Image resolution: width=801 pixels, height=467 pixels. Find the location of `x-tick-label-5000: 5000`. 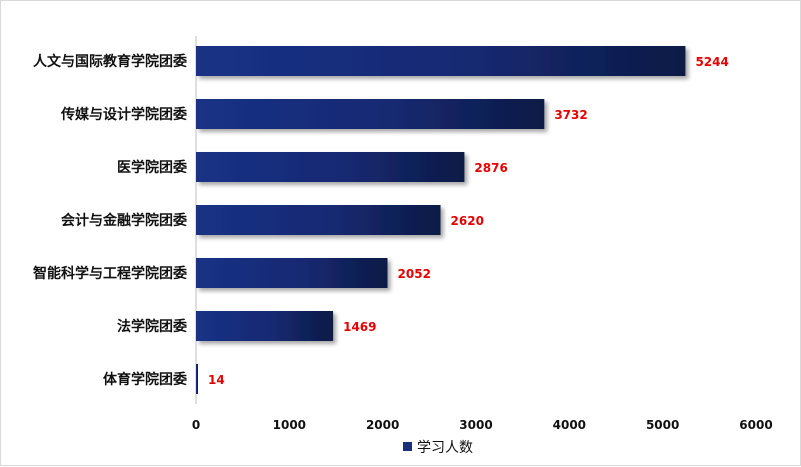

x-tick-label-5000: 5000 is located at coordinates (662, 425).